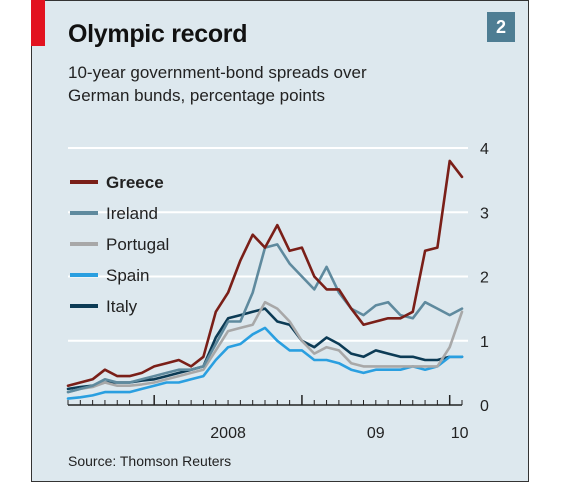  I want to click on y-tick-label: 0, so click(484, 406).